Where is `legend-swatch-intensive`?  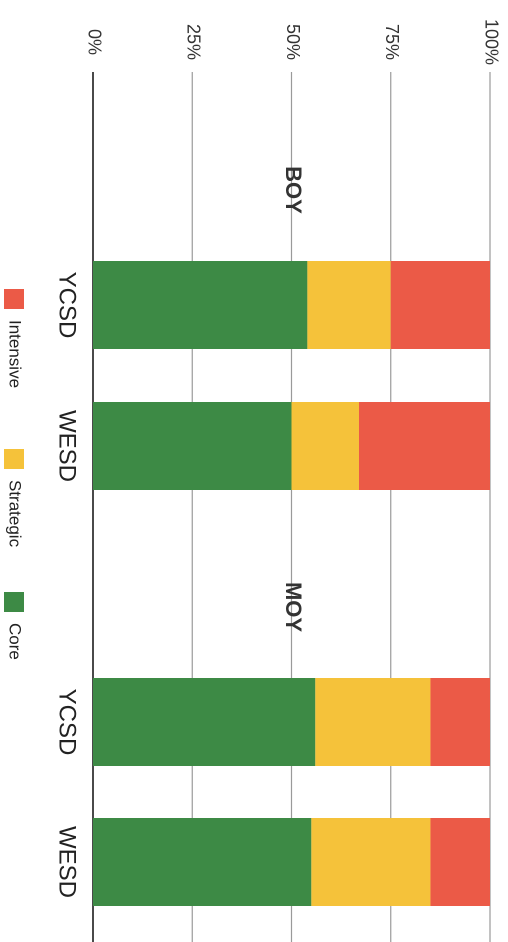
legend-swatch-intensive is located at coordinates (14, 299).